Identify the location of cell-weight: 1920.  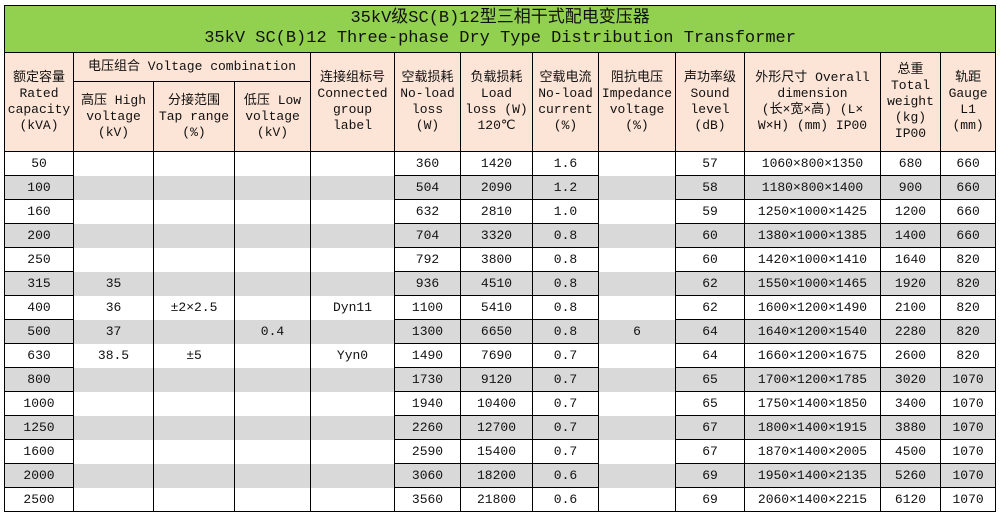
(910, 283).